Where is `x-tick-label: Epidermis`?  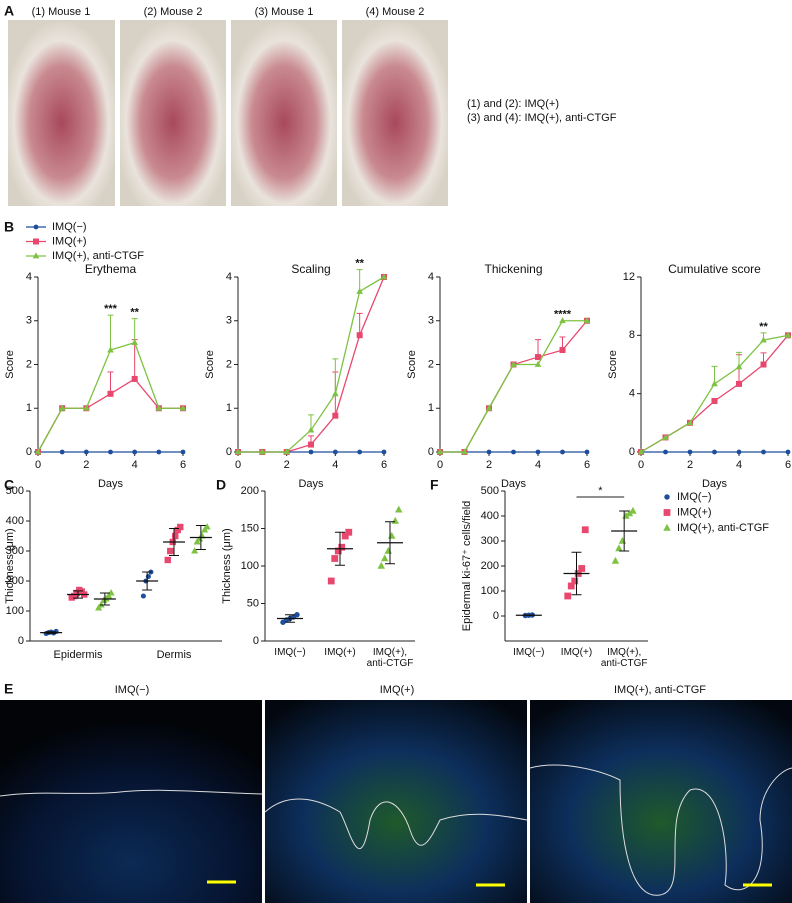
x-tick-label: Epidermis is located at coordinates (78, 655).